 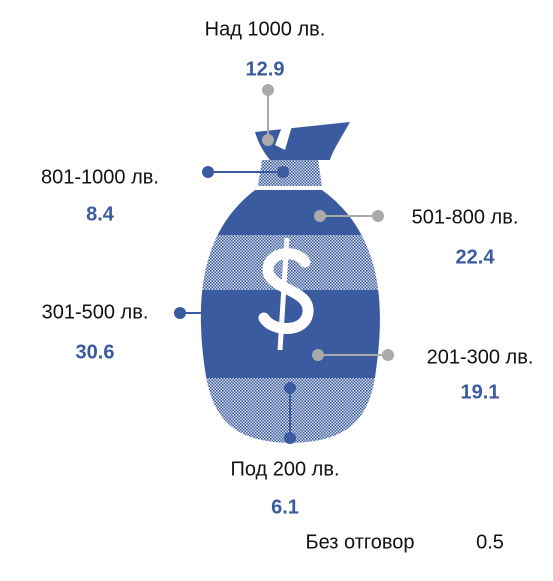 I want to click on value-label: 30.6, so click(x=95, y=352).